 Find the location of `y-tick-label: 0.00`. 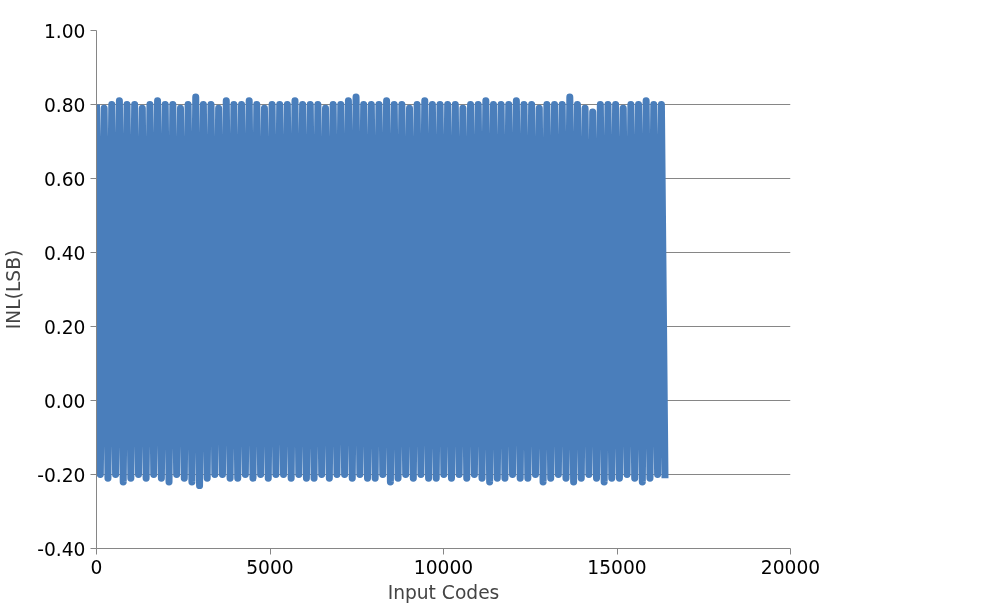

y-tick-label: 0.00 is located at coordinates (64, 401).